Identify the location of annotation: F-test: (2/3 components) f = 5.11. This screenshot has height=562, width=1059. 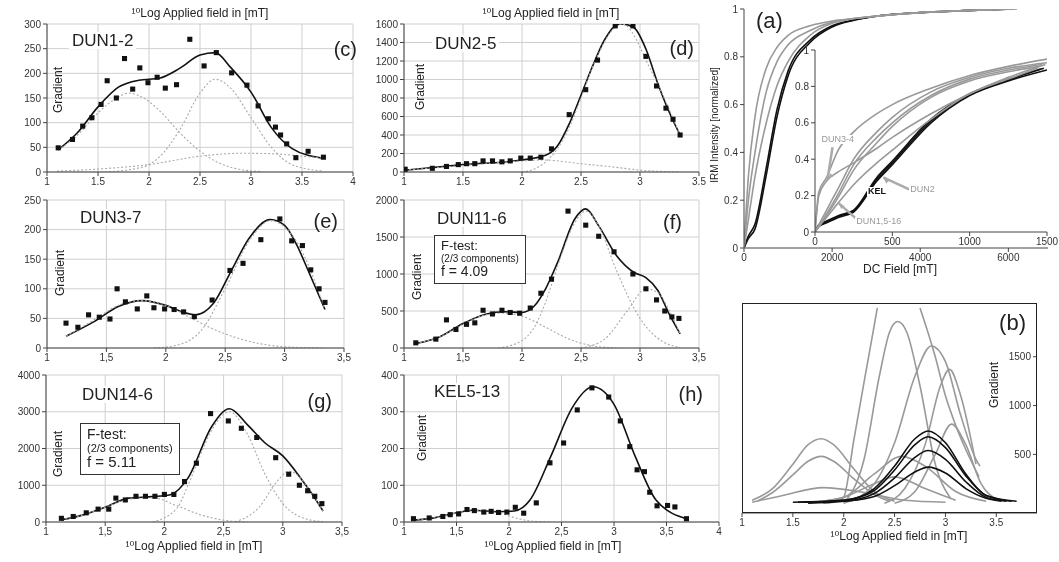
(130, 448).